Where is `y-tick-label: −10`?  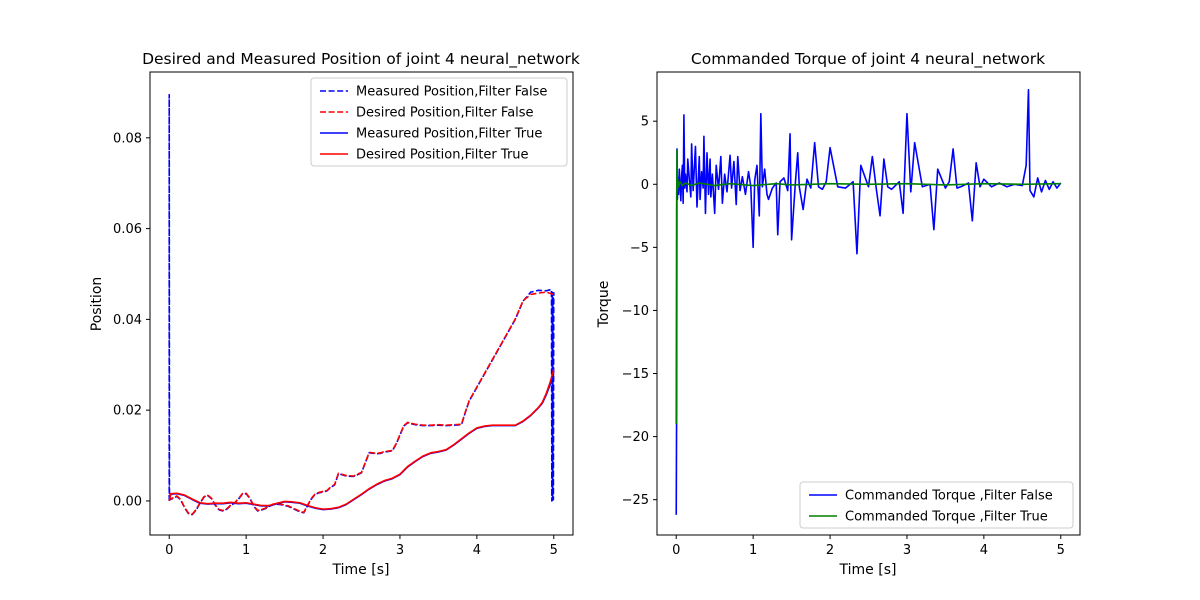 y-tick-label: −10 is located at coordinates (635, 311).